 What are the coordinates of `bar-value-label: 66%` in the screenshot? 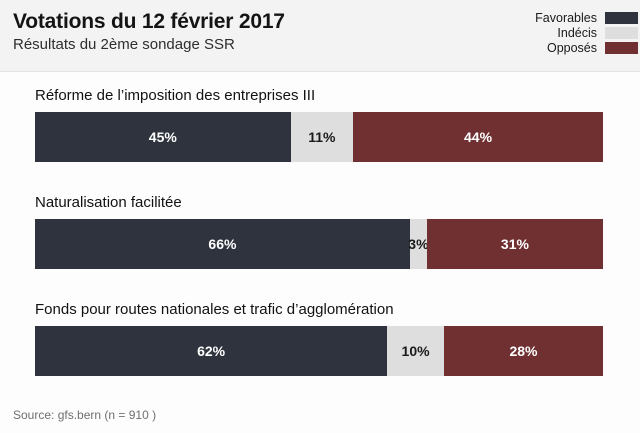 It's located at (222, 244).